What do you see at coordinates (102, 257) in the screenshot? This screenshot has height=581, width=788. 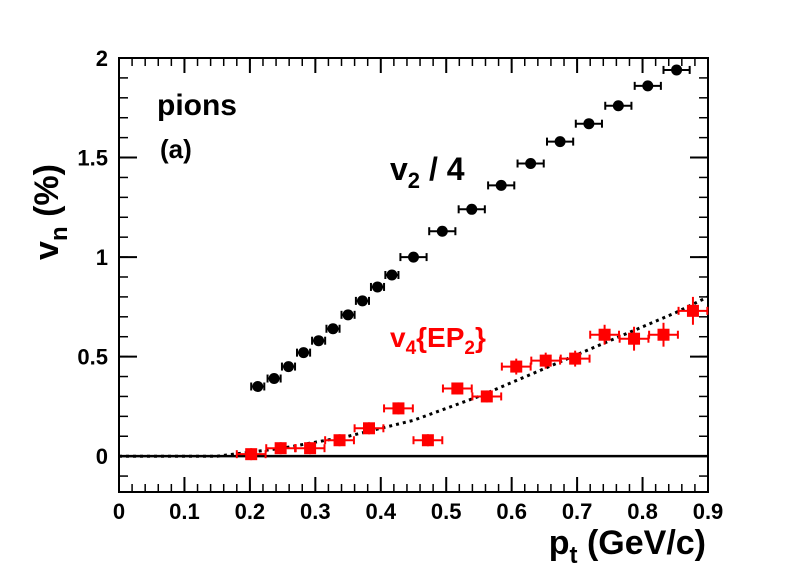 I see `y-tick-label: 1` at bounding box center [102, 257].